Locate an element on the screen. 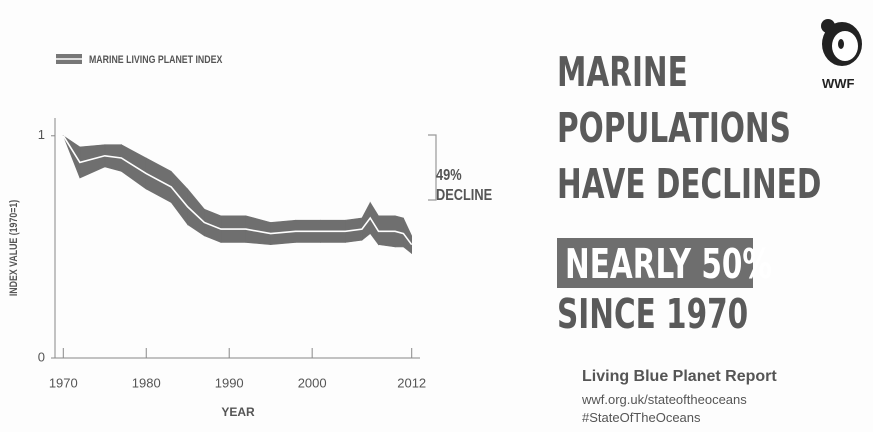  y-axis-title: INDEX VALUE (1970=1) is located at coordinates (14, 248).